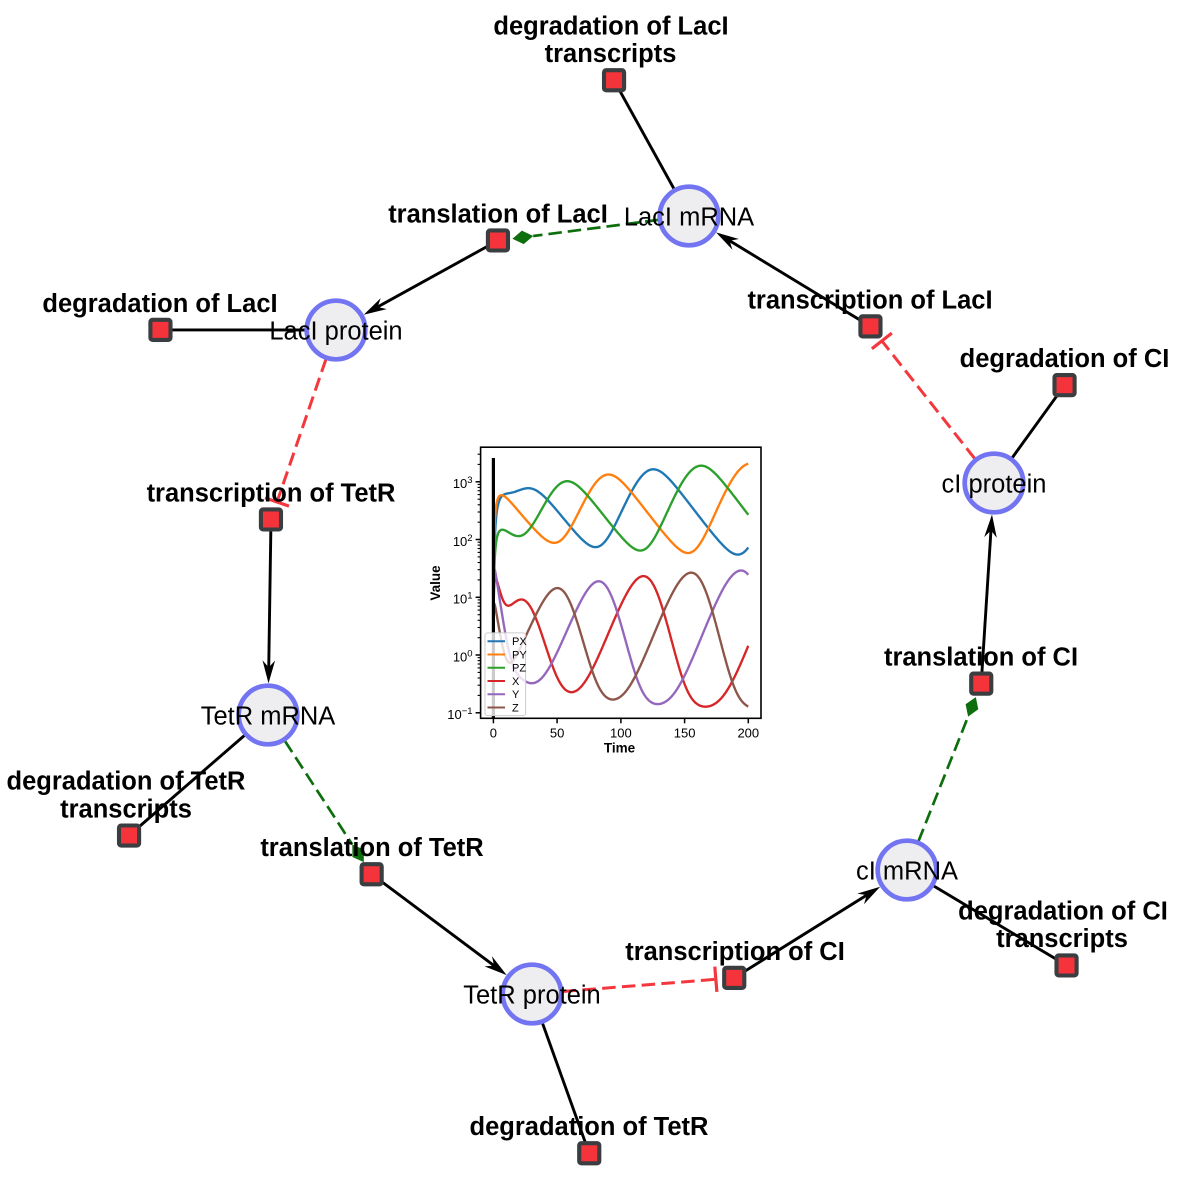 The image size is (1189, 1200). What do you see at coordinates (994, 484) in the screenshot?
I see `svg-text: cI protein` at bounding box center [994, 484].